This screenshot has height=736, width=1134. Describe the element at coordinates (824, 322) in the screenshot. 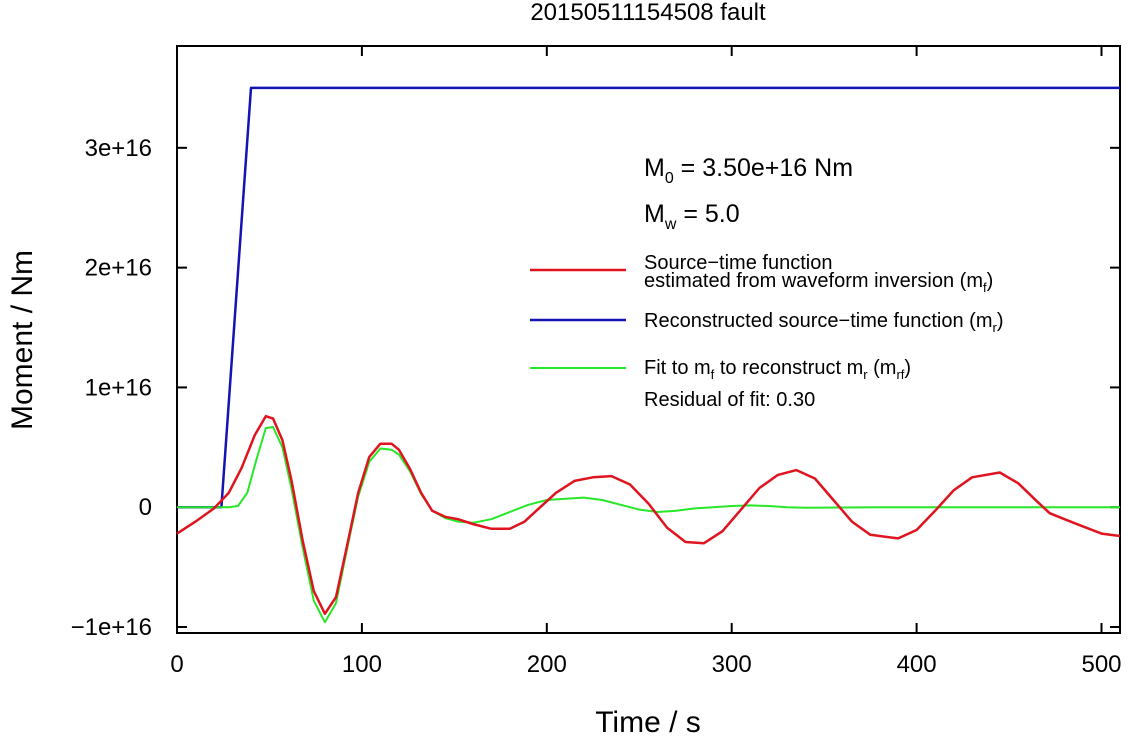

I see `legend-label-mr: Reconstructed source−time function (mr)` at that location.